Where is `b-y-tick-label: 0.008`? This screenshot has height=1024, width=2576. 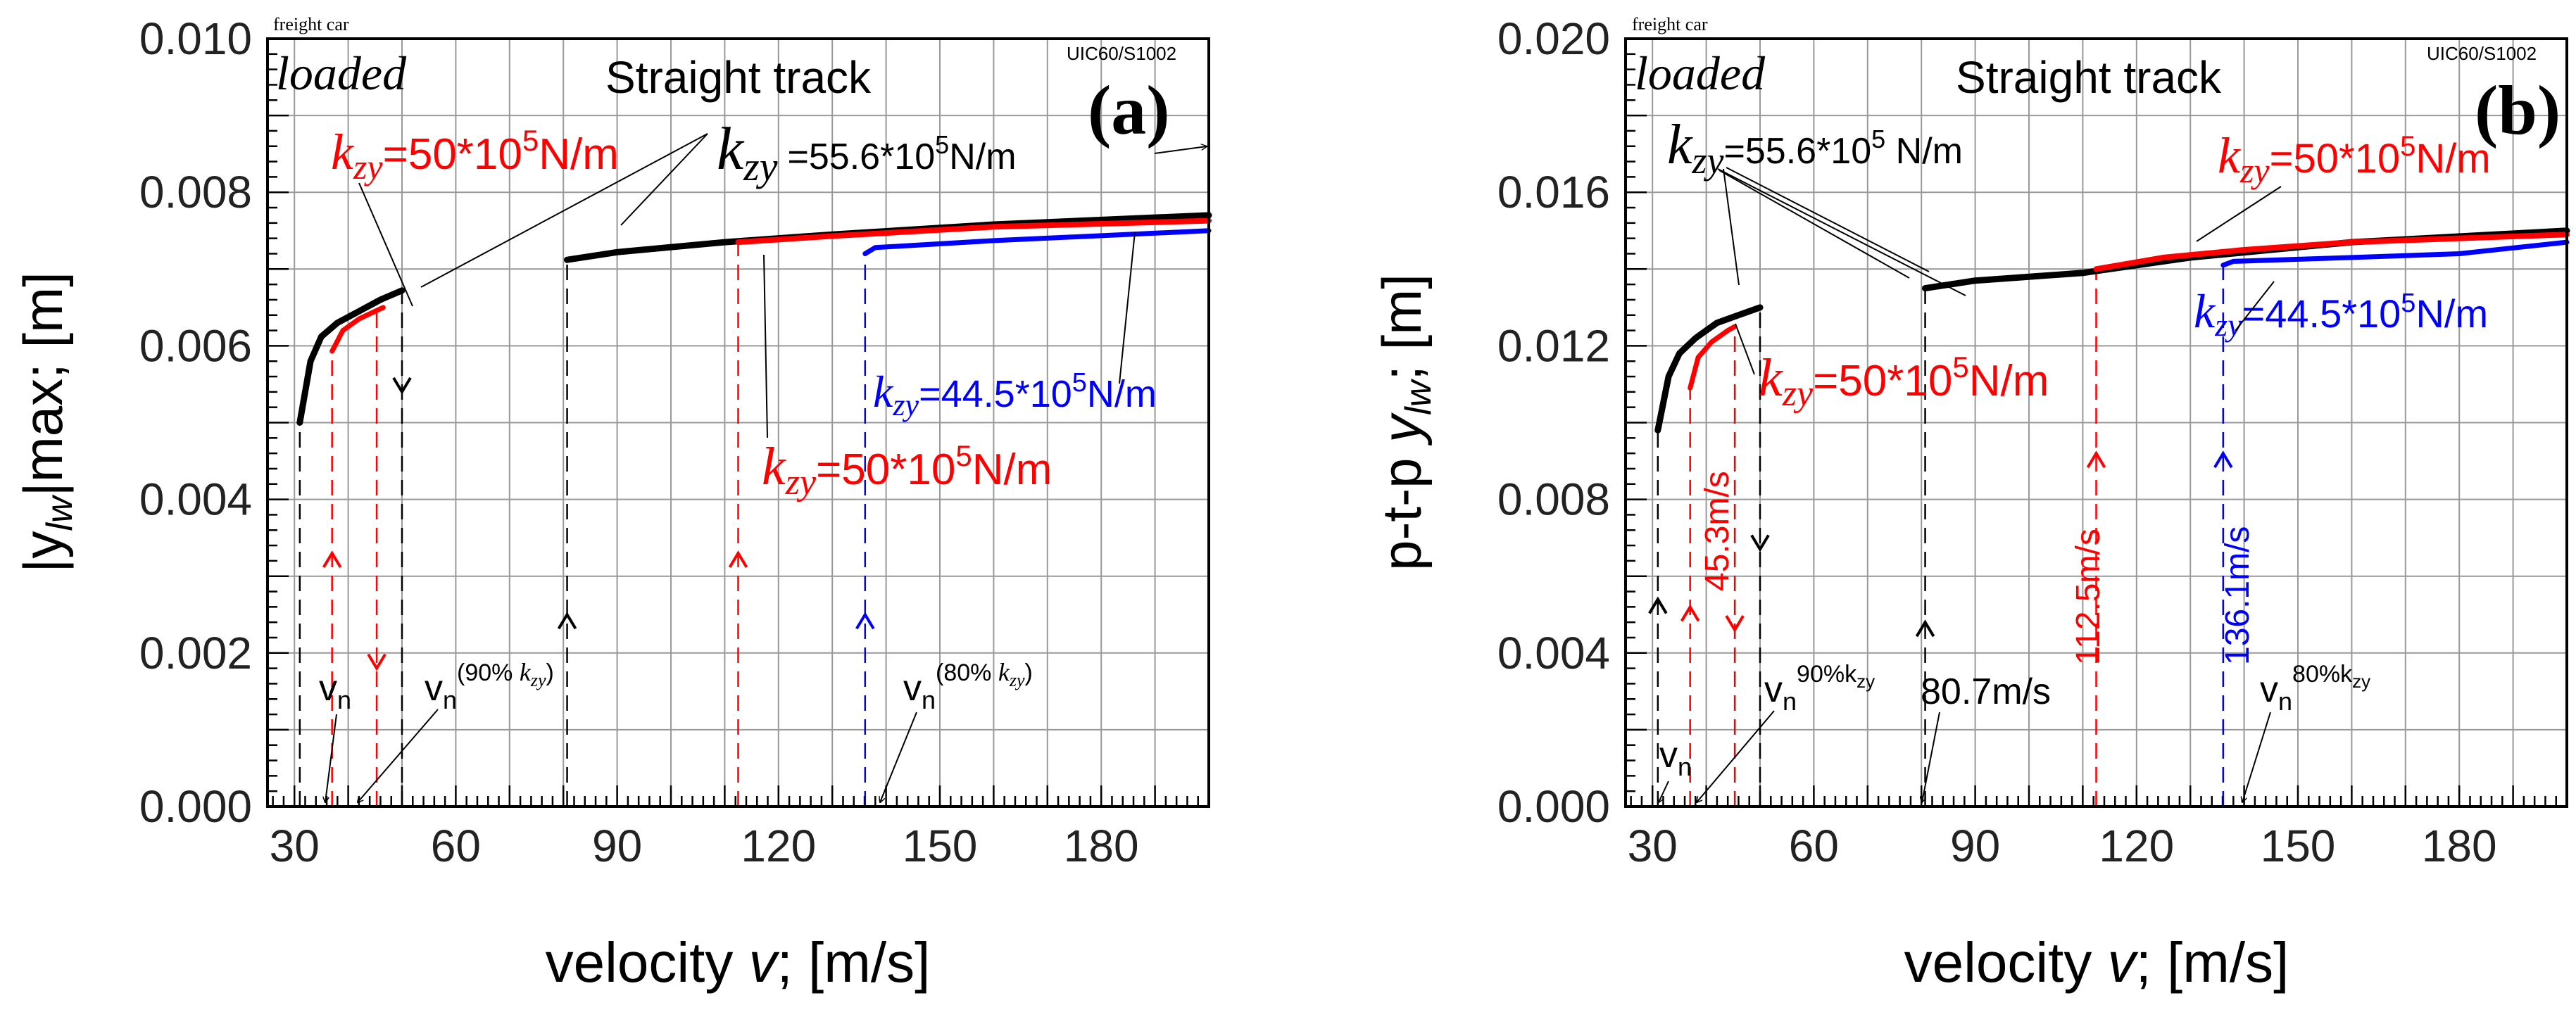 b-y-tick-label: 0.008 is located at coordinates (1553, 500).